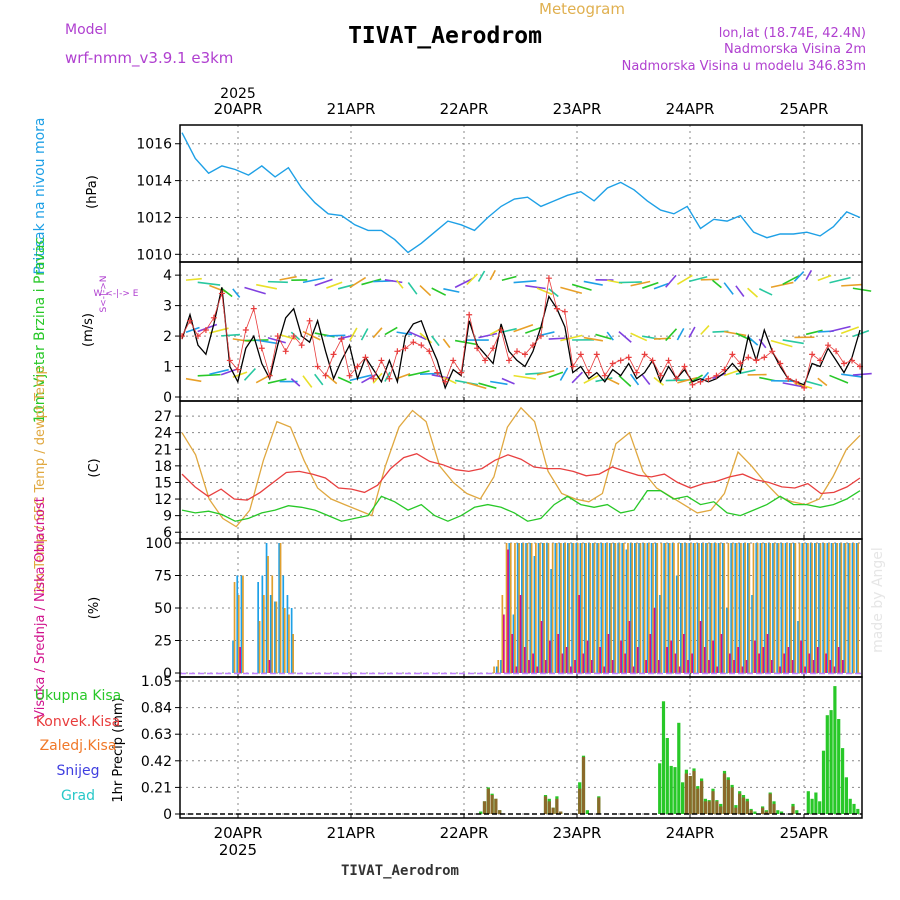 Image resolution: width=900 pixels, height=900 pixels. Describe the element at coordinates (351, 833) in the screenshot. I see `bottom-day-label: 21APR` at that location.